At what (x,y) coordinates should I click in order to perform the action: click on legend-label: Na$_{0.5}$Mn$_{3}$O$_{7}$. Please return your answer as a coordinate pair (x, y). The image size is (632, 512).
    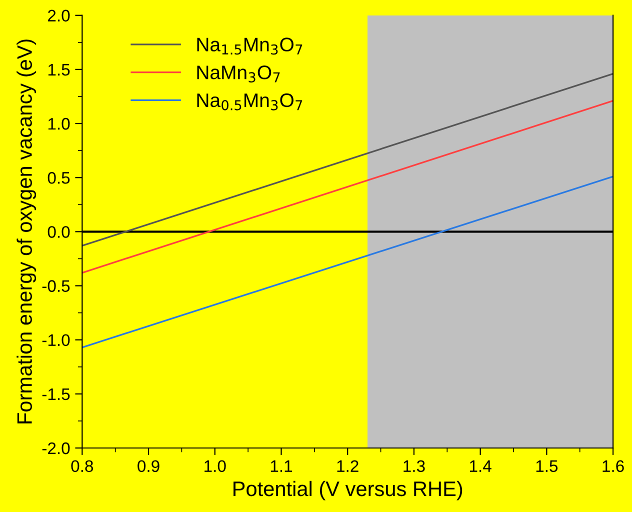
    Looking at the image, I should click on (249, 101).